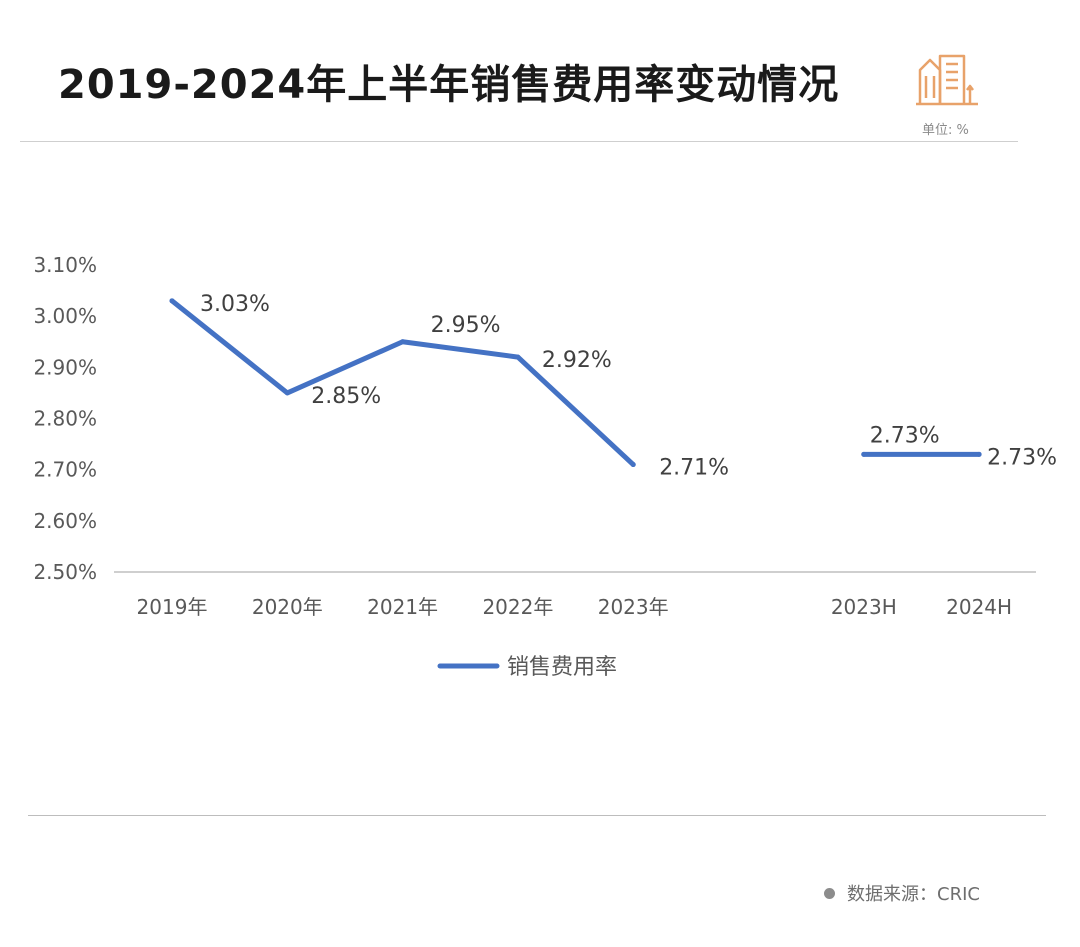 This screenshot has height=947, width=1080. I want to click on building-icon, so click(947, 80).